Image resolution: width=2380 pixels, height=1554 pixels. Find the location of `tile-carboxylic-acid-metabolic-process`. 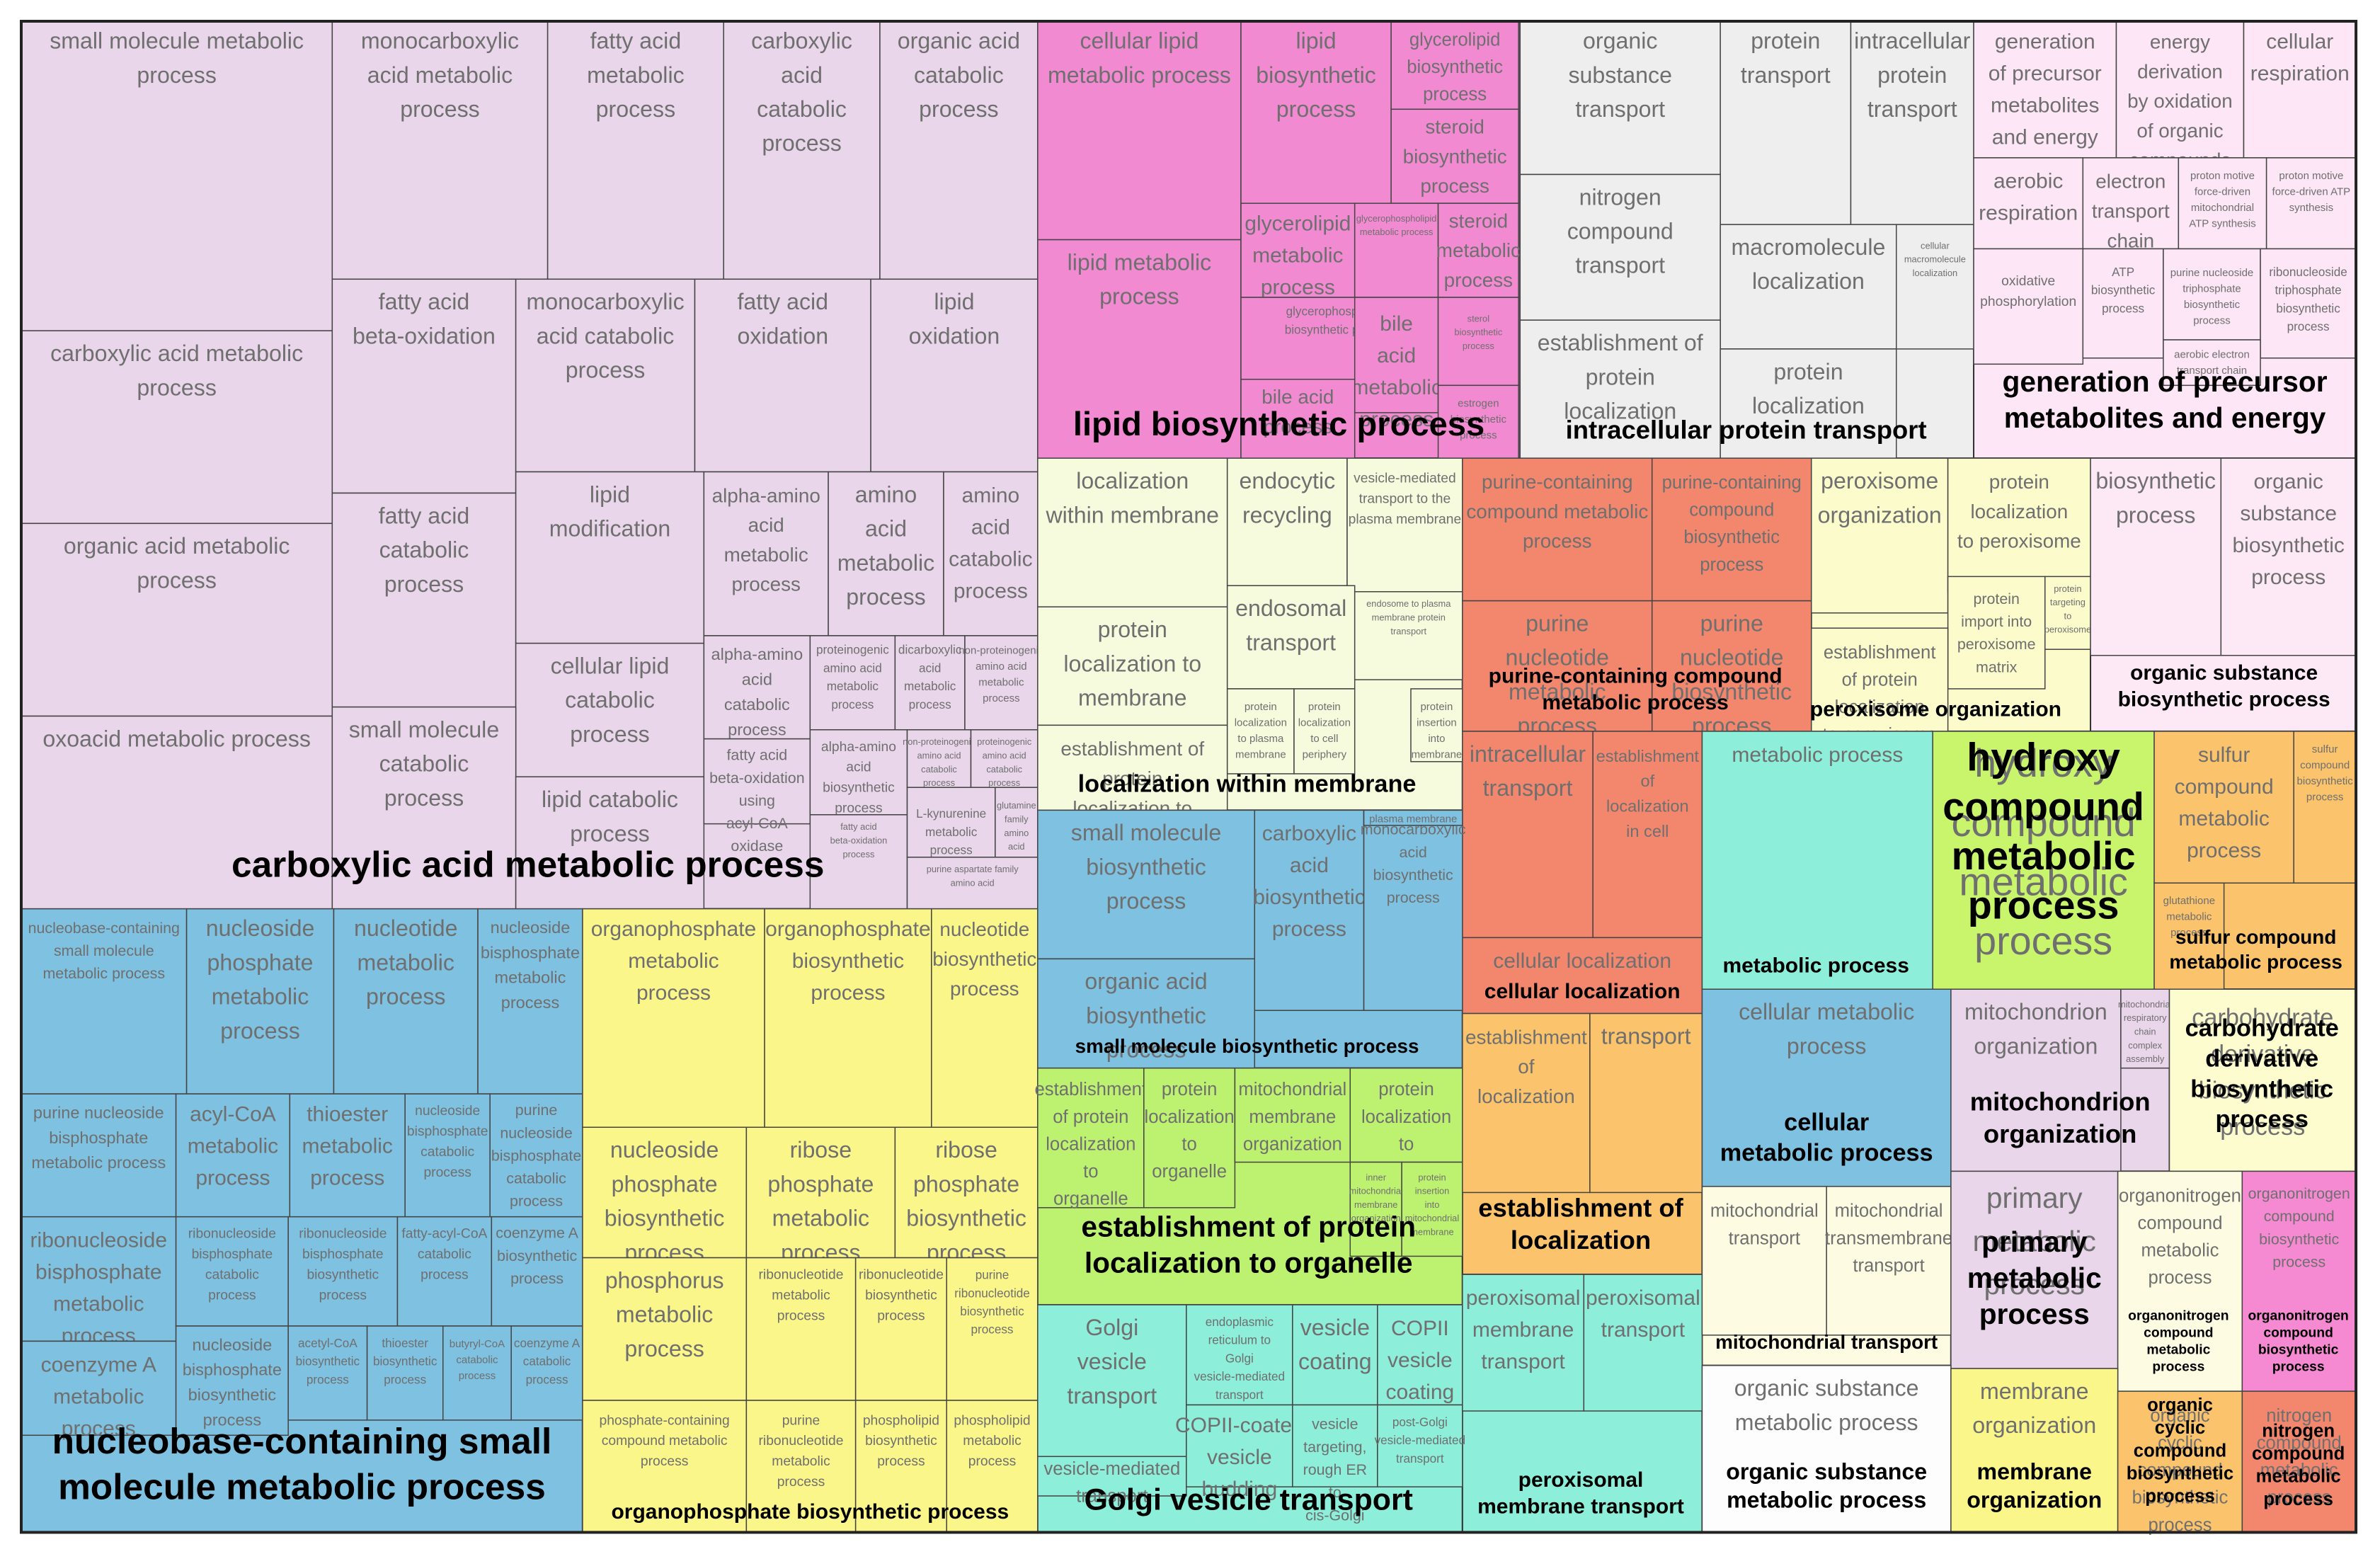

tile-carboxylic-acid-metabolic-process is located at coordinates (177, 427).